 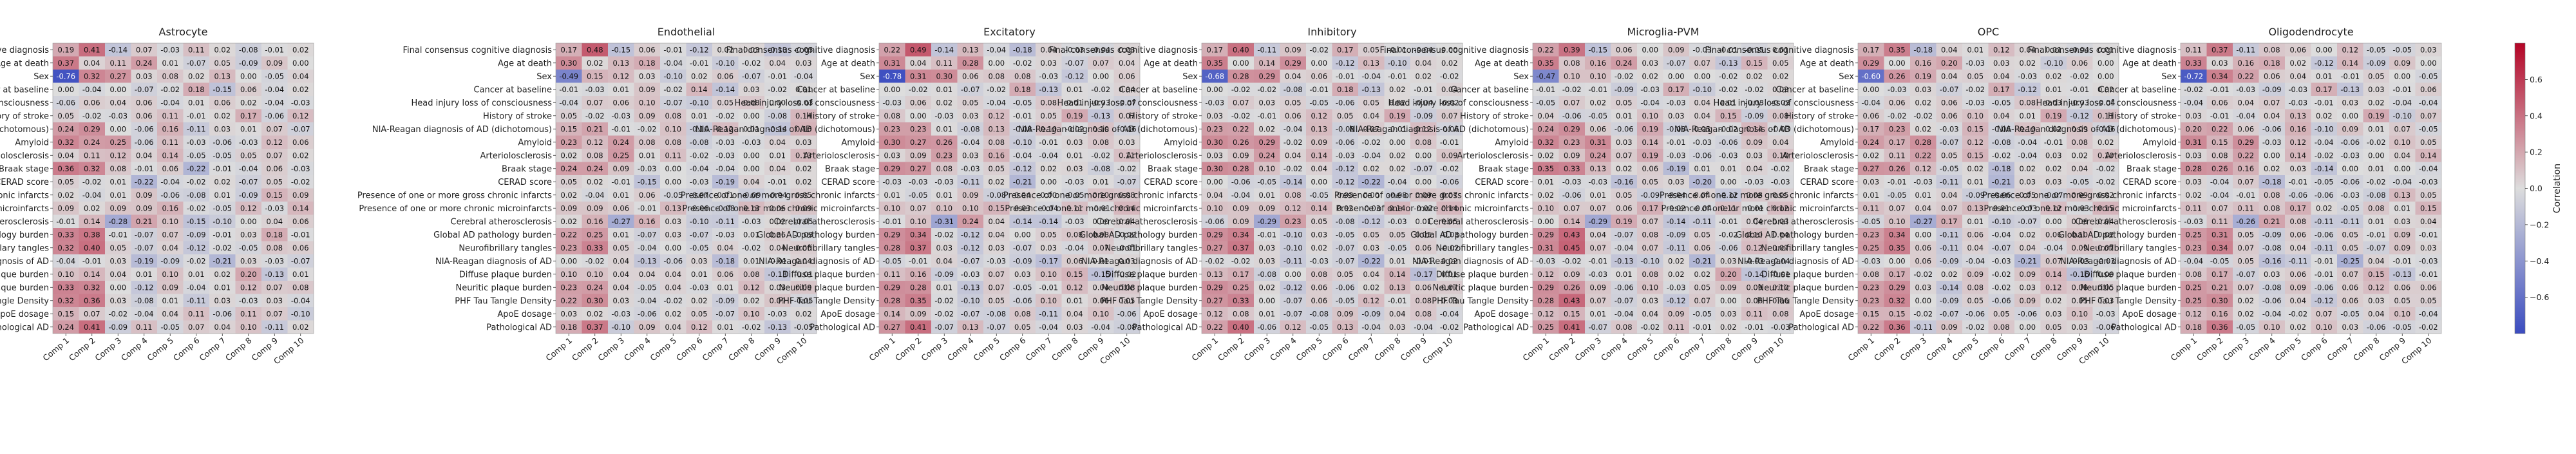 I want to click on cell-value-label: -0.14, so click(x=1676, y=221).